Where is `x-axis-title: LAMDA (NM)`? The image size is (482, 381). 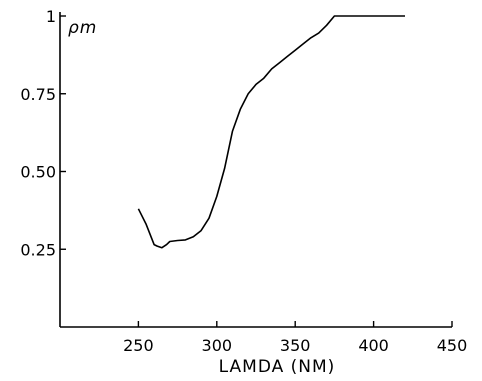 x-axis-title: LAMDA (NM) is located at coordinates (277, 367).